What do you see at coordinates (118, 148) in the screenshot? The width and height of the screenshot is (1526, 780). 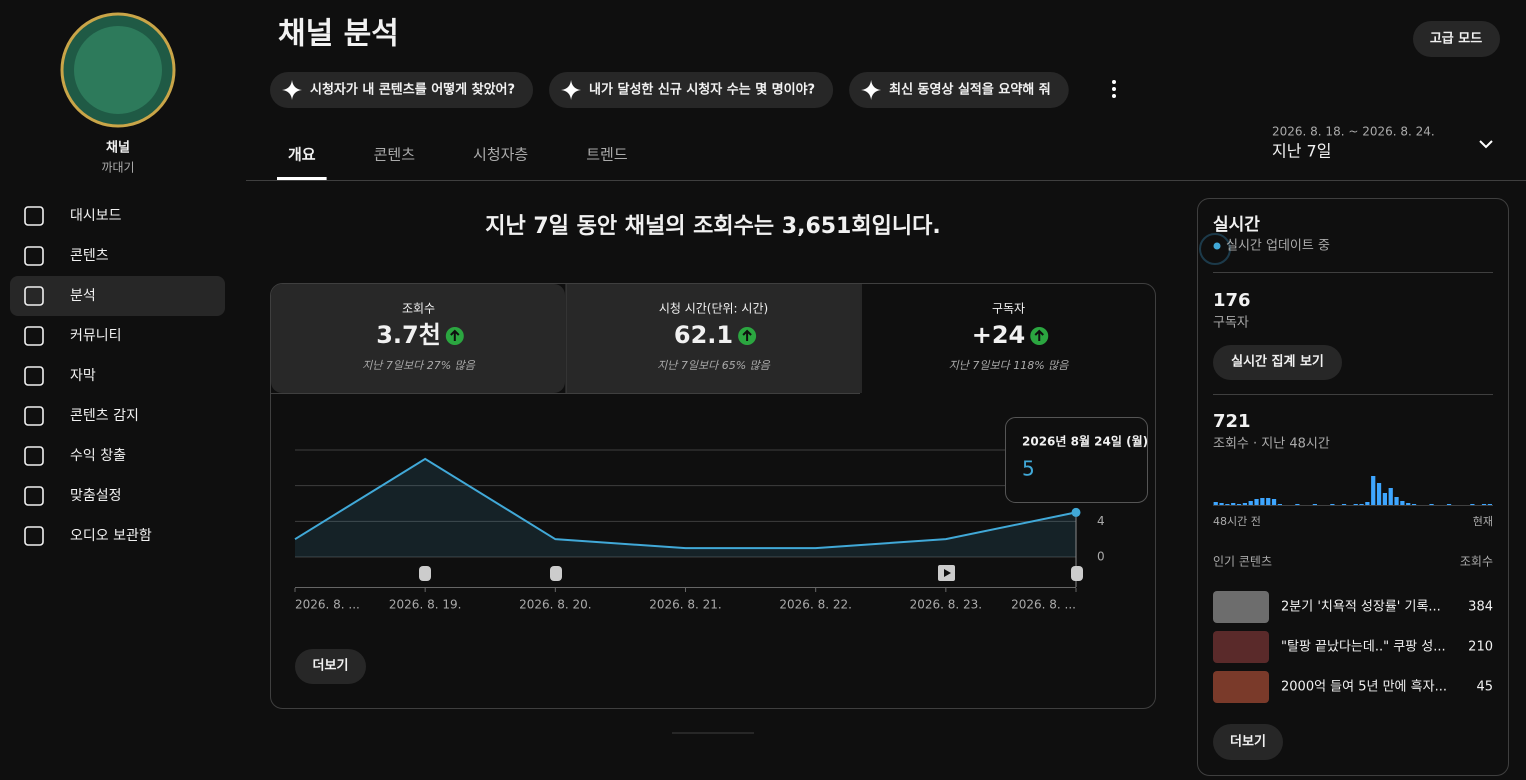 I see `channel-label: 채널` at bounding box center [118, 148].